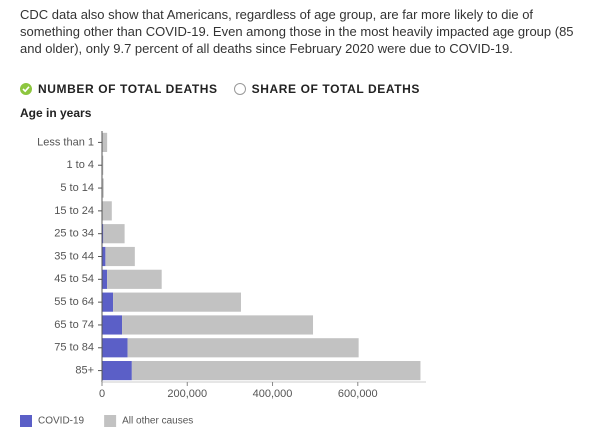  Describe the element at coordinates (273, 394) in the screenshot. I see `x-tick-label: 400,000` at that location.